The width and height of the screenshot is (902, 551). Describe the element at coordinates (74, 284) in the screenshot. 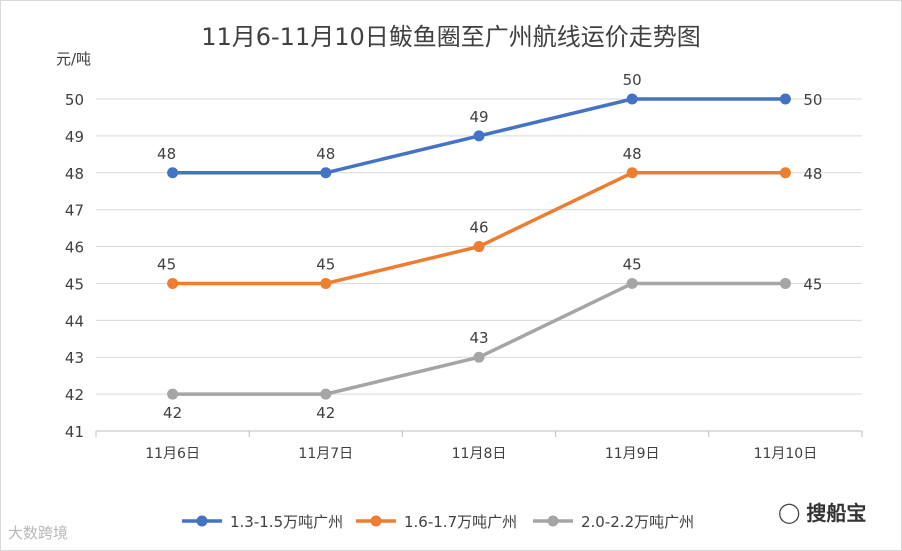

I see `y-tick-label: 45` at that location.